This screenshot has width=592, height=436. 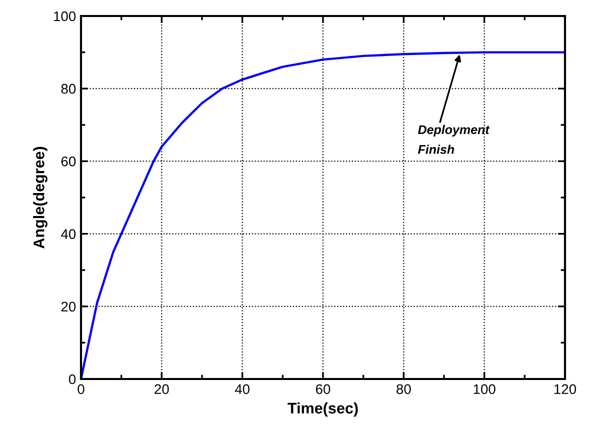 I want to click on y-tick-label: 60, so click(x=68, y=161).